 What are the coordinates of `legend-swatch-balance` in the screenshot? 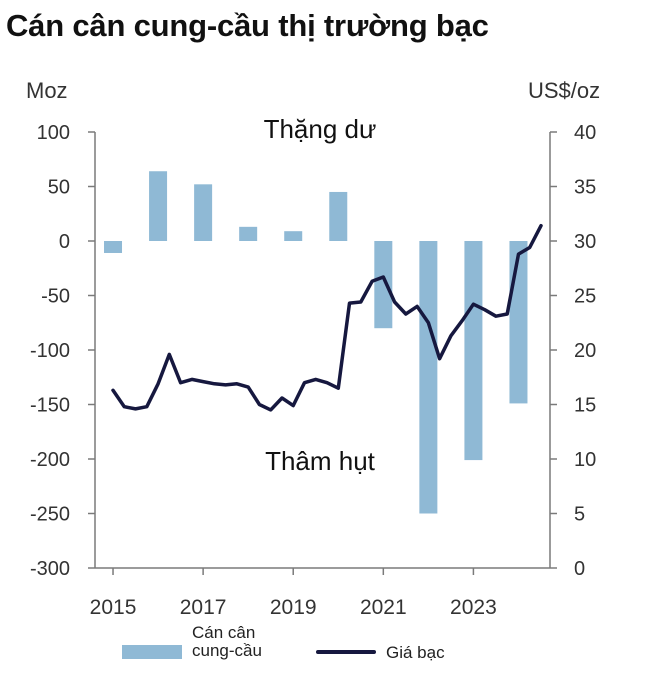 It's located at (152, 652).